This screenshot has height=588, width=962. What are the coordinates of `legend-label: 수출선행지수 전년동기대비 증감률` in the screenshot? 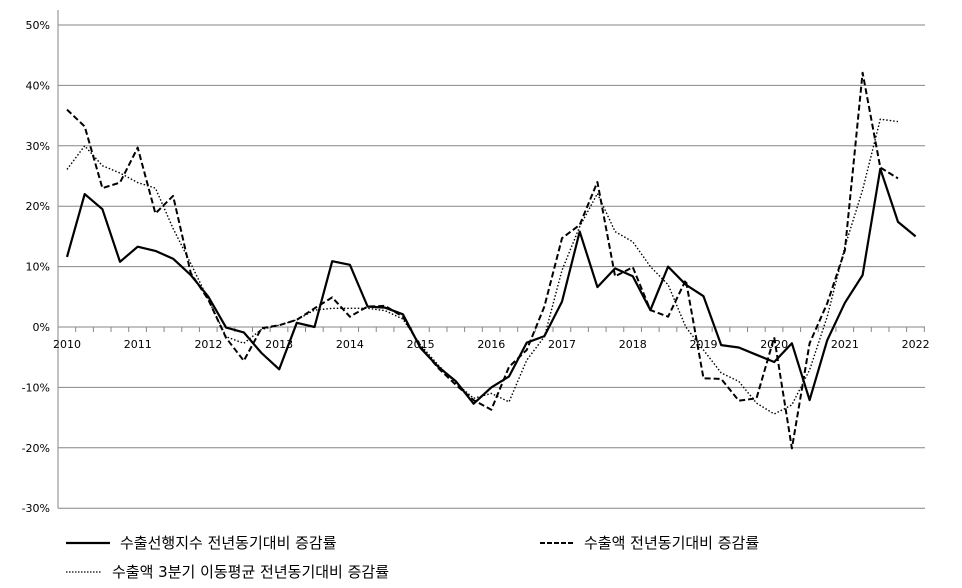 It's located at (228, 543).